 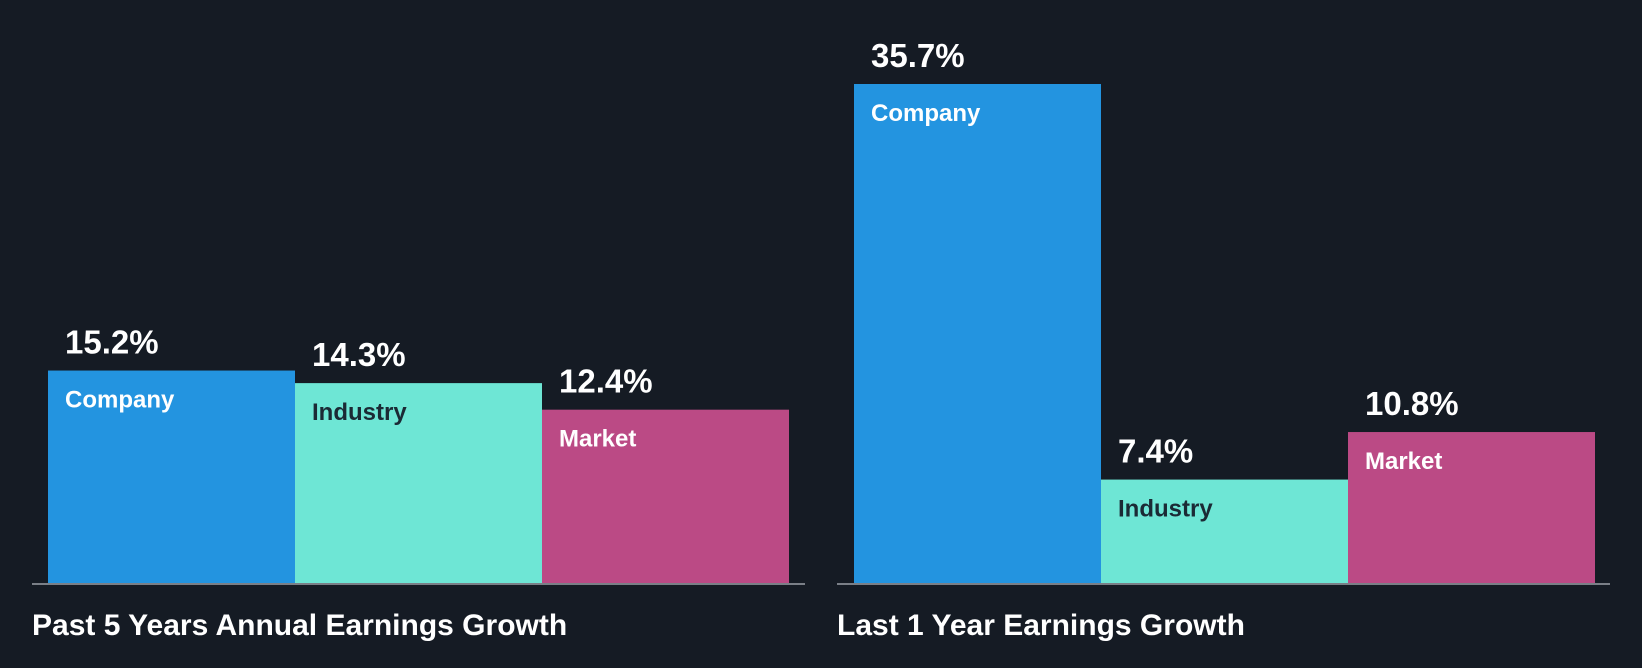 What do you see at coordinates (1165, 509) in the screenshot?
I see `category-label-last-1-year-industry: Industry` at bounding box center [1165, 509].